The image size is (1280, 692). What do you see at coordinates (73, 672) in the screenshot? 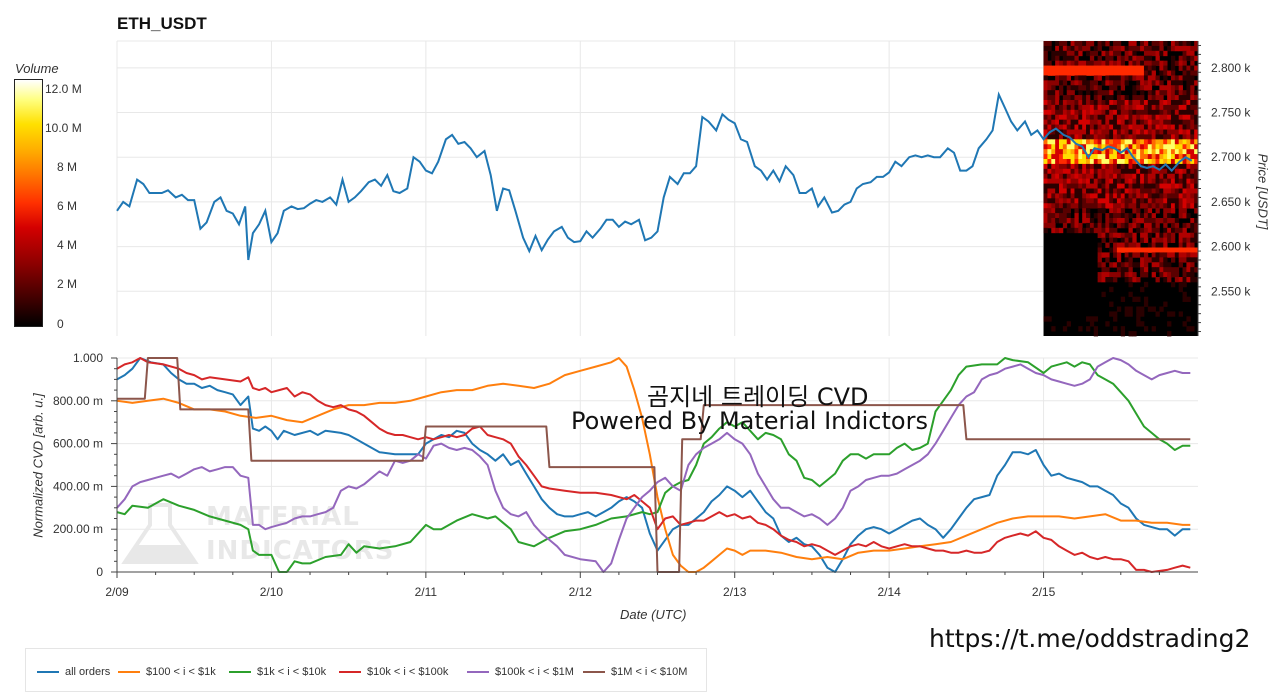
I see `legend-item: all orders` at bounding box center [73, 672].